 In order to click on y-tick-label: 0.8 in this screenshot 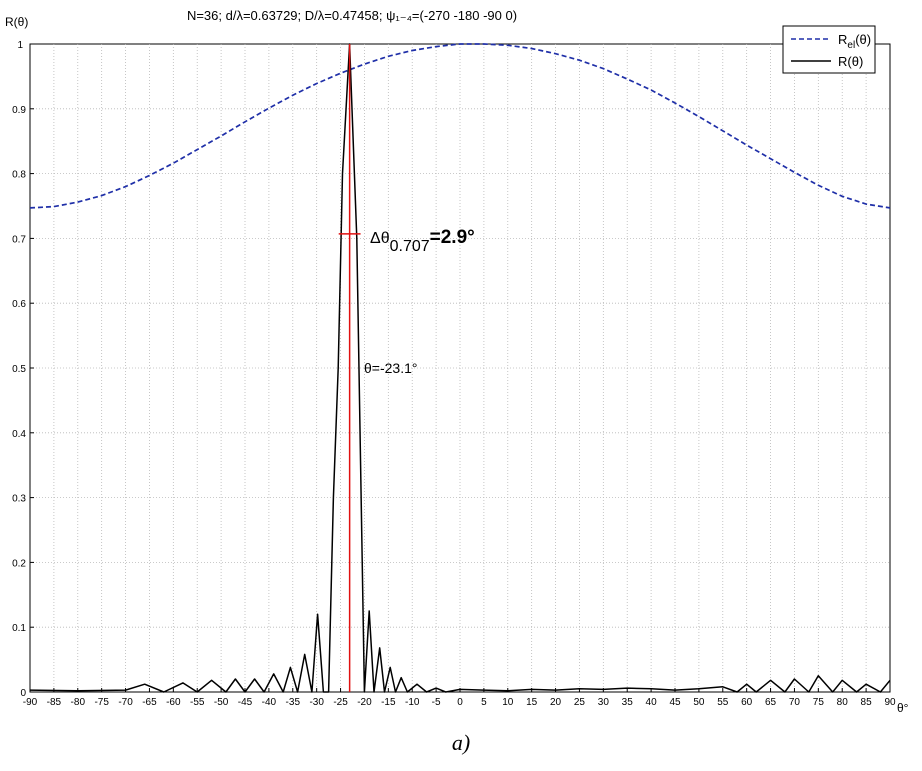, I will do `click(19, 175)`.